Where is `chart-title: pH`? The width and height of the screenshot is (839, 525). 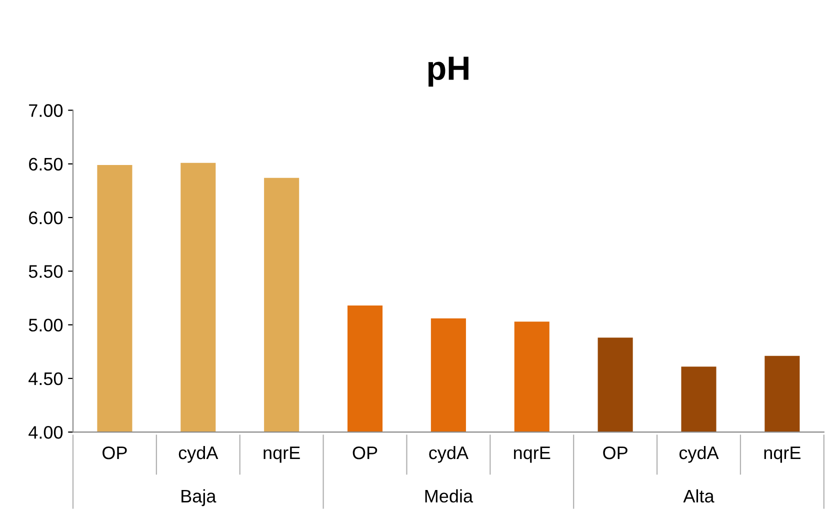
chart-title: pH is located at coordinates (448, 71).